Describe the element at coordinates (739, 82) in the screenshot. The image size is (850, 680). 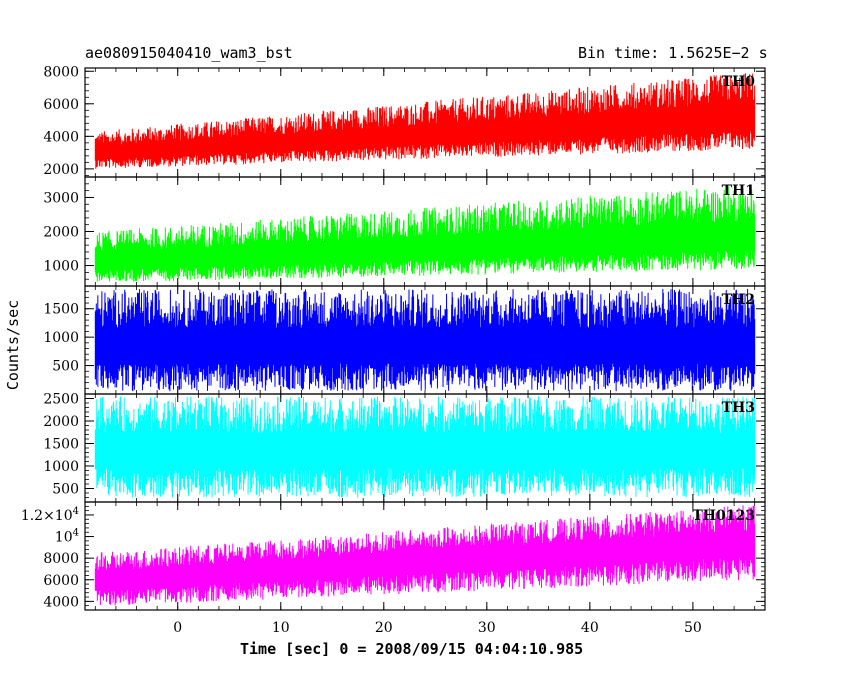
I see `panel-label-th0: TH0` at that location.